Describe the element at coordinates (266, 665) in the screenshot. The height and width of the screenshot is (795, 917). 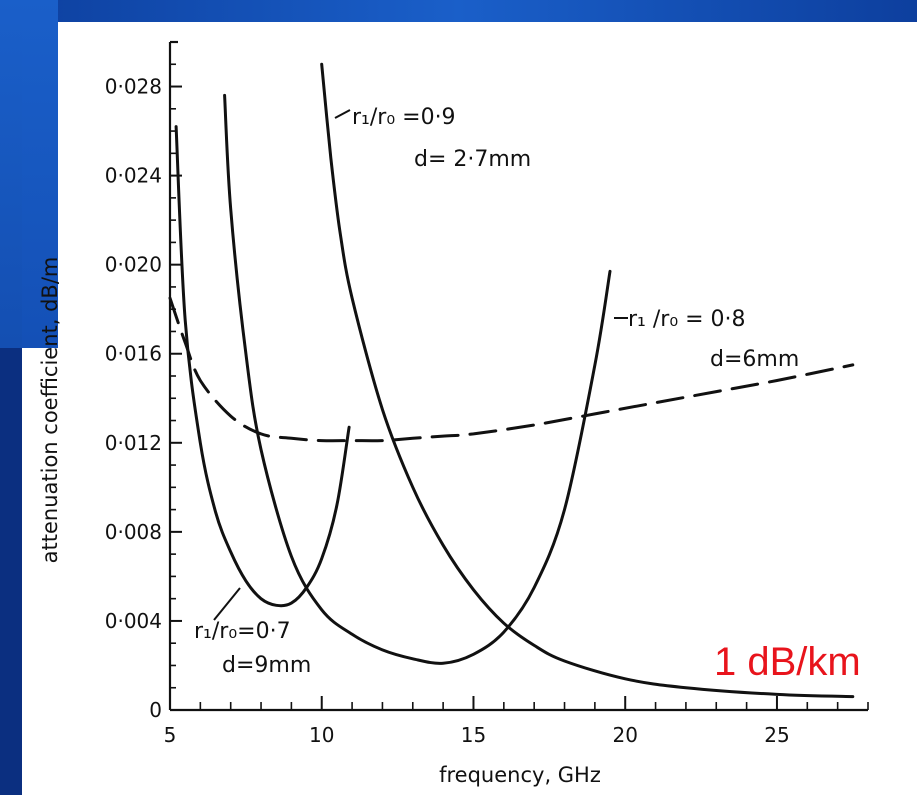
I see `annotation-r07-d: d=9mm` at that location.